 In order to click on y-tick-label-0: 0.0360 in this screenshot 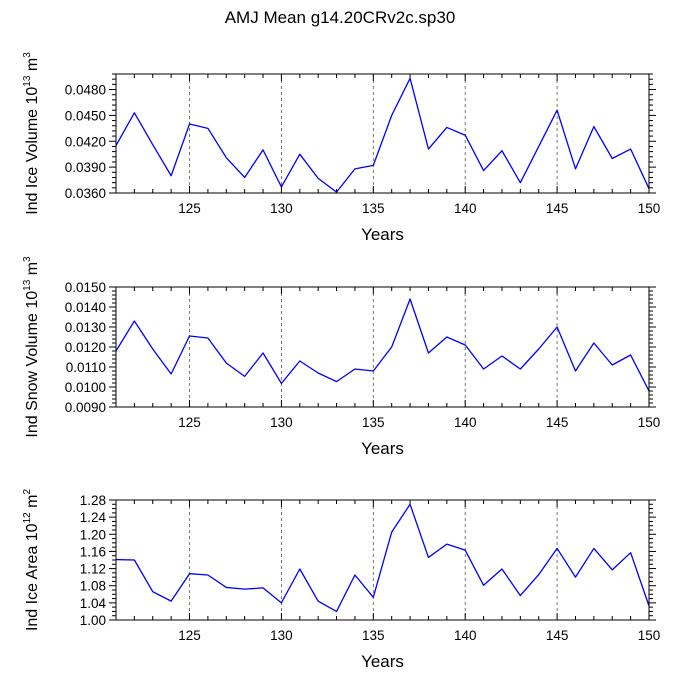, I will do `click(85, 193)`.